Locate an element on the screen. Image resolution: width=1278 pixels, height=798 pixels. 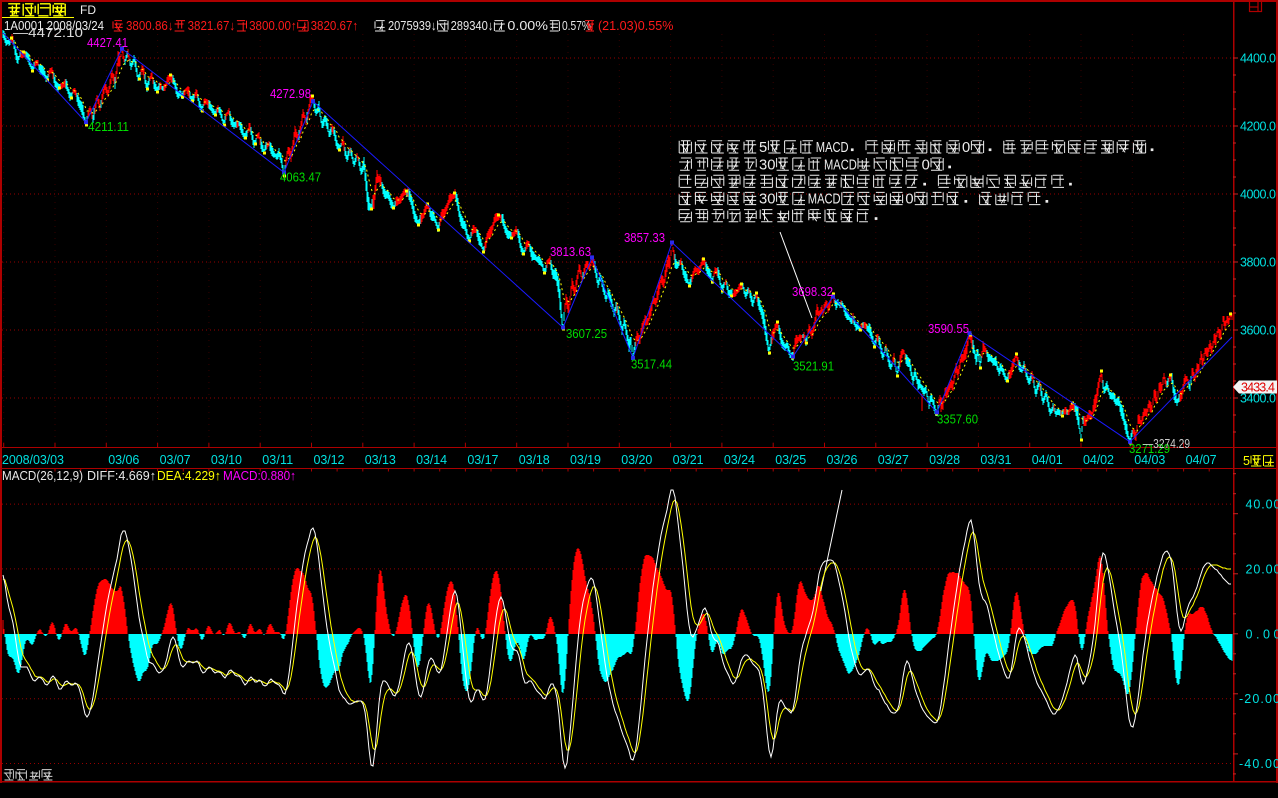
svg-text: 3820.67↑ is located at coordinates (335, 25).